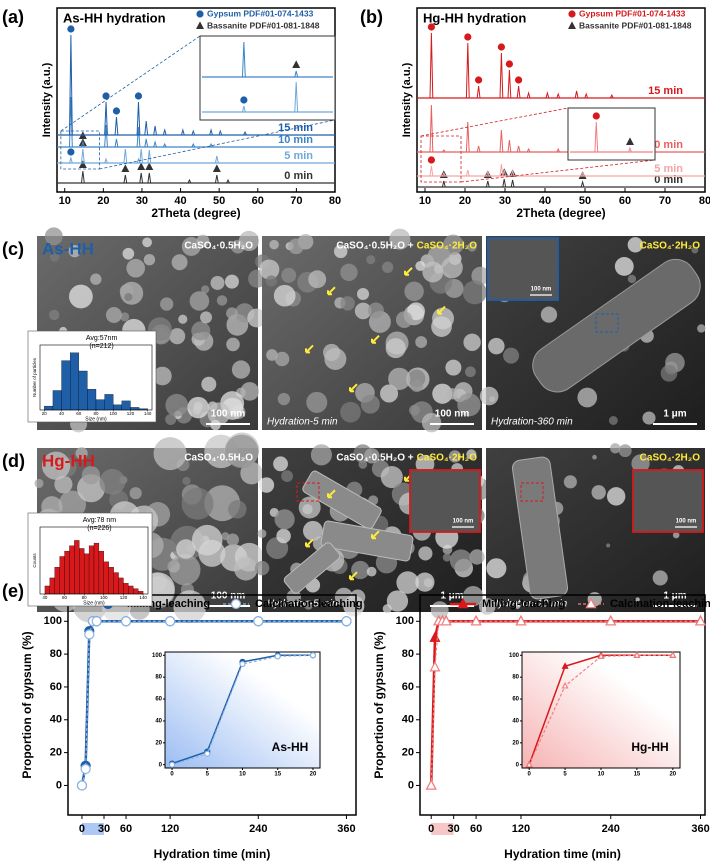 The image size is (710, 866). Describe the element at coordinates (611, 134) in the screenshot. I see `inset-frame` at that location.